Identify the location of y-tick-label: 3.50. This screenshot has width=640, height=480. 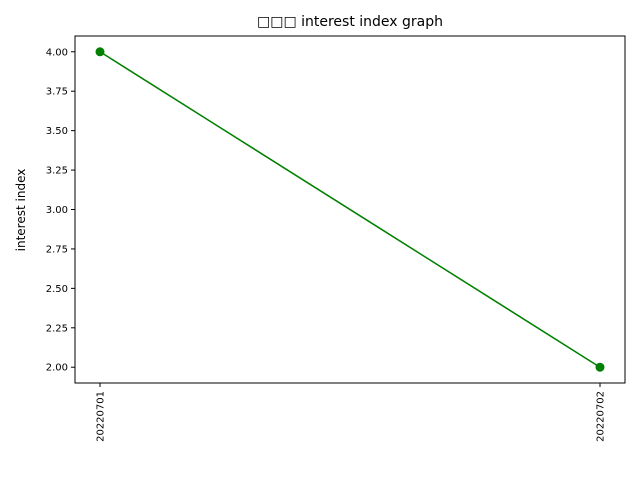
(57, 131).